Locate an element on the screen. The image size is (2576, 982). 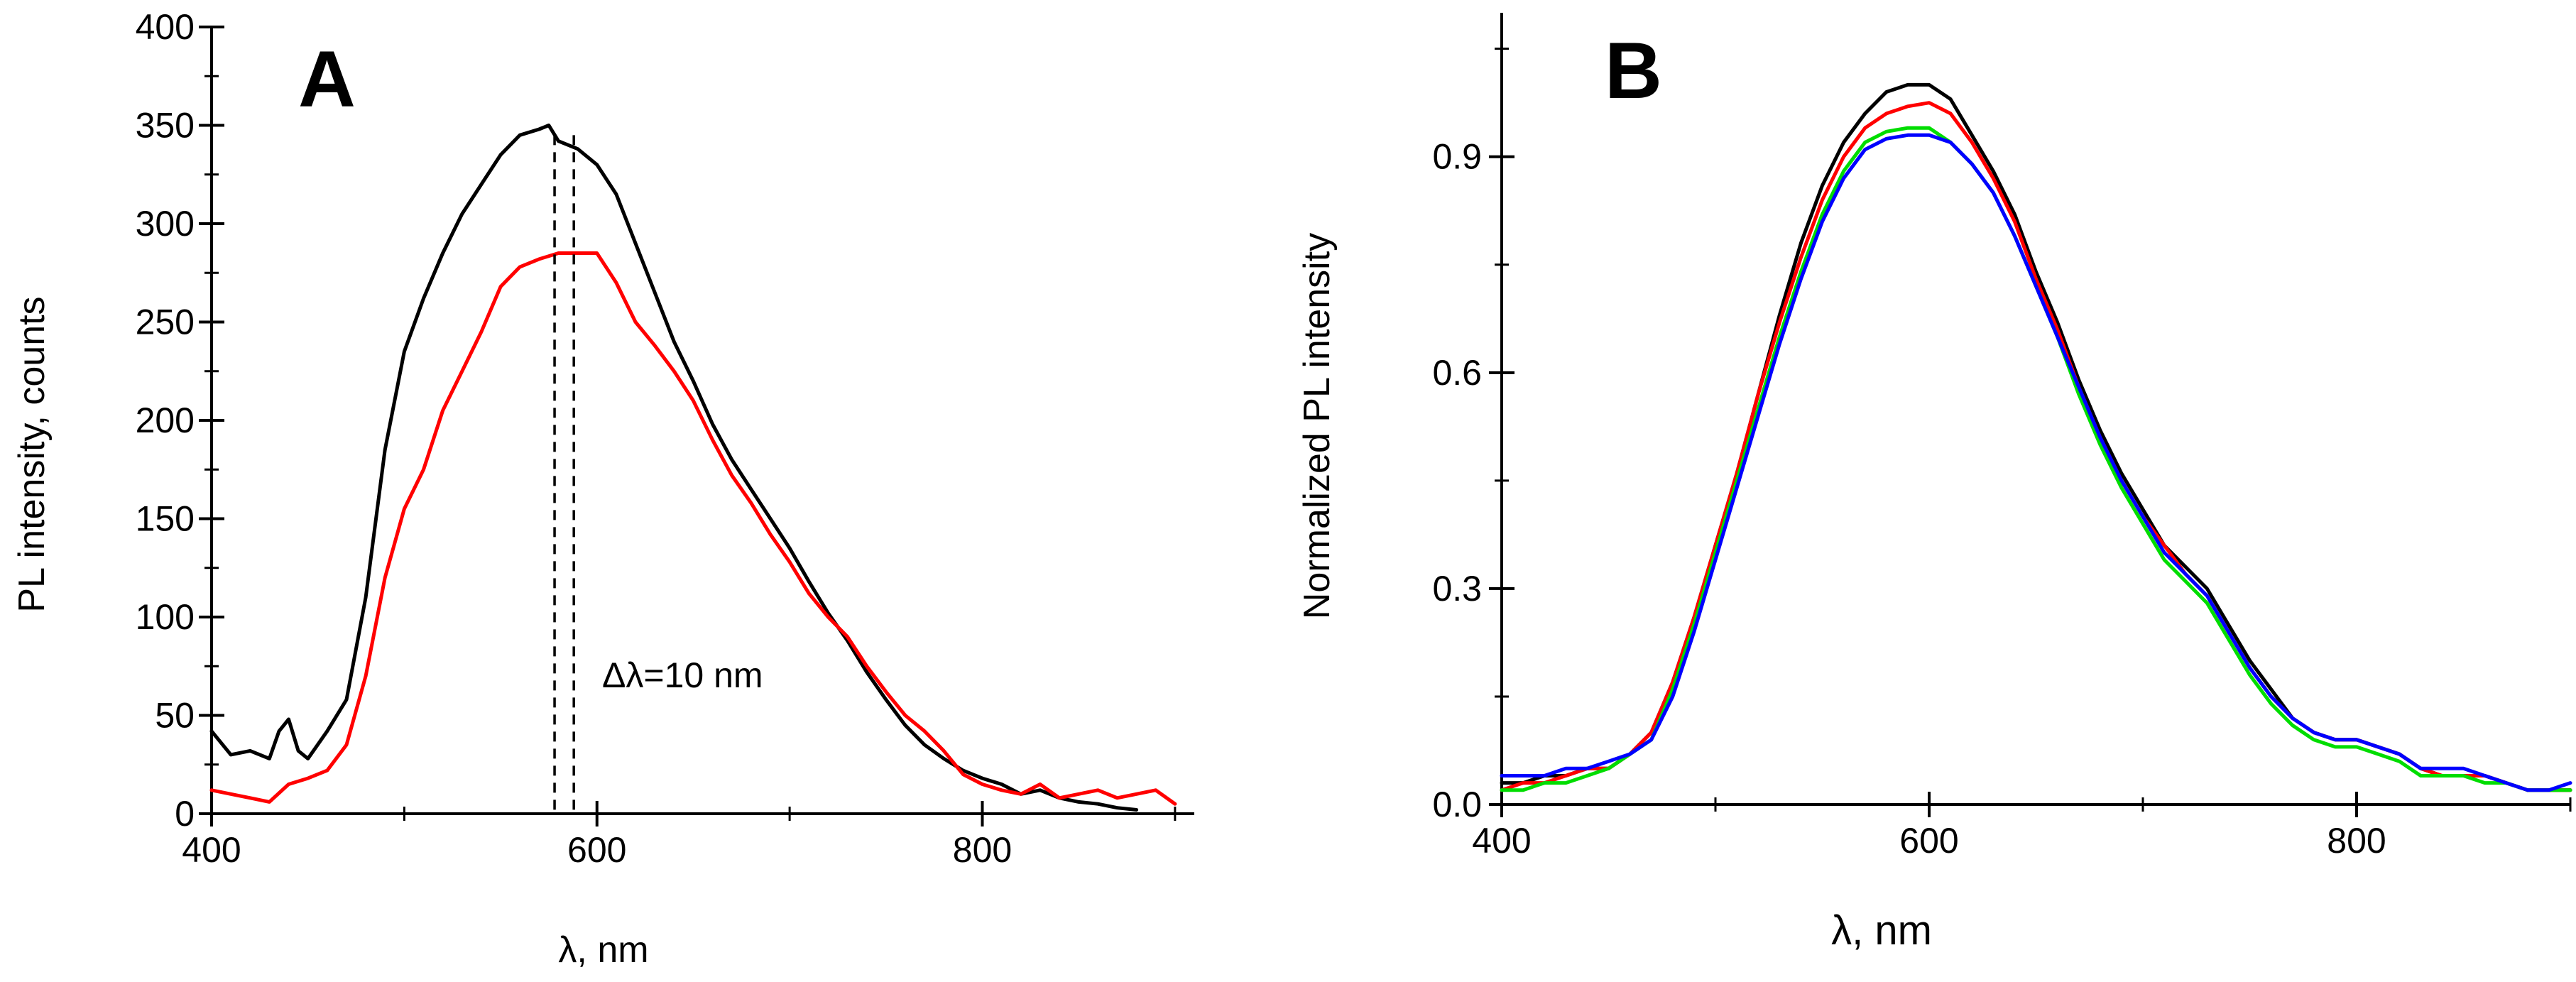
panel-b-y-tick-label: 0.0 is located at coordinates (1457, 804).